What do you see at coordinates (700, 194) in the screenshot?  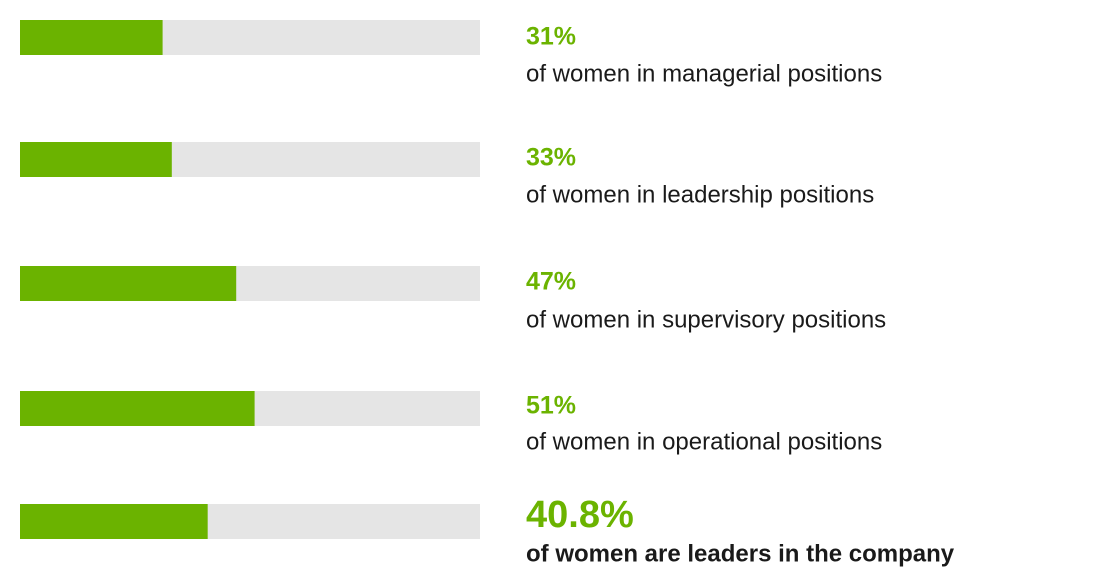 I see `category-label: of women in leadership positions` at bounding box center [700, 194].